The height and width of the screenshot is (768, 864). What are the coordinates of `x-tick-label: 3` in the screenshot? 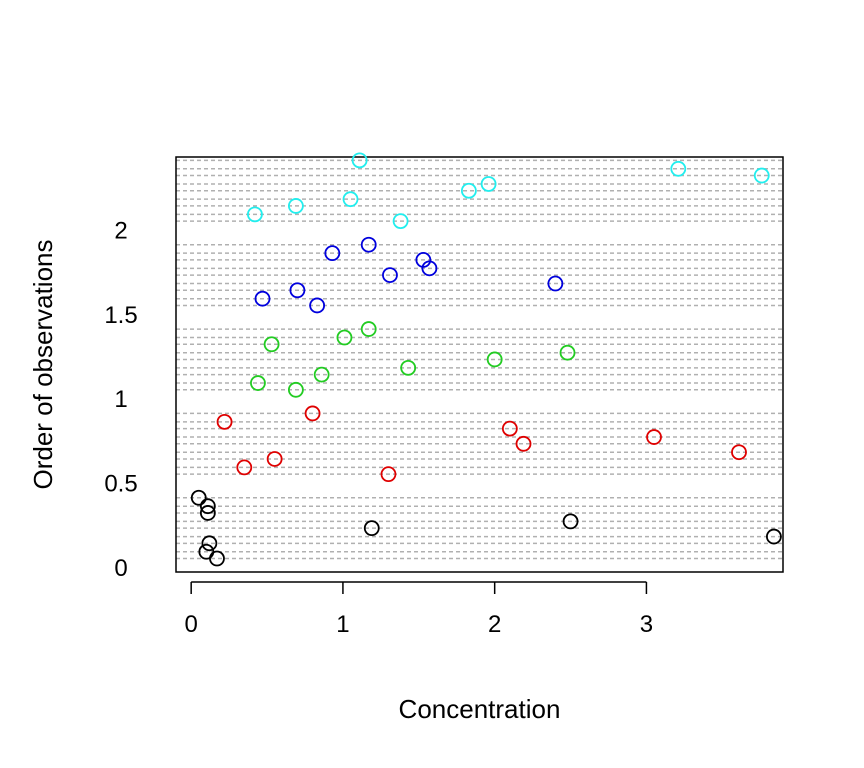 It's located at (646, 624).